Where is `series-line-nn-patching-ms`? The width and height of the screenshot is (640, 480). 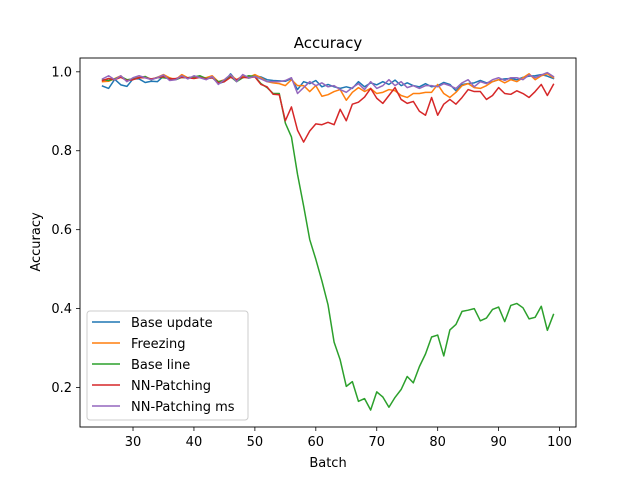 series-line-nn-patching-ms is located at coordinates (328, 83).